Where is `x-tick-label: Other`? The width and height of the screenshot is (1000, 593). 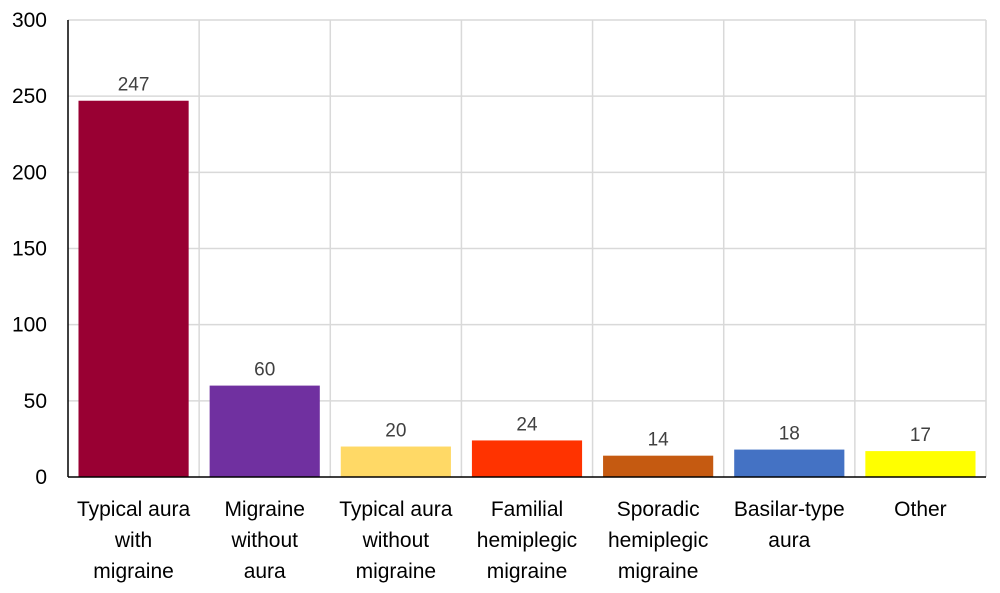
x-tick-label: Other is located at coordinates (920, 509).